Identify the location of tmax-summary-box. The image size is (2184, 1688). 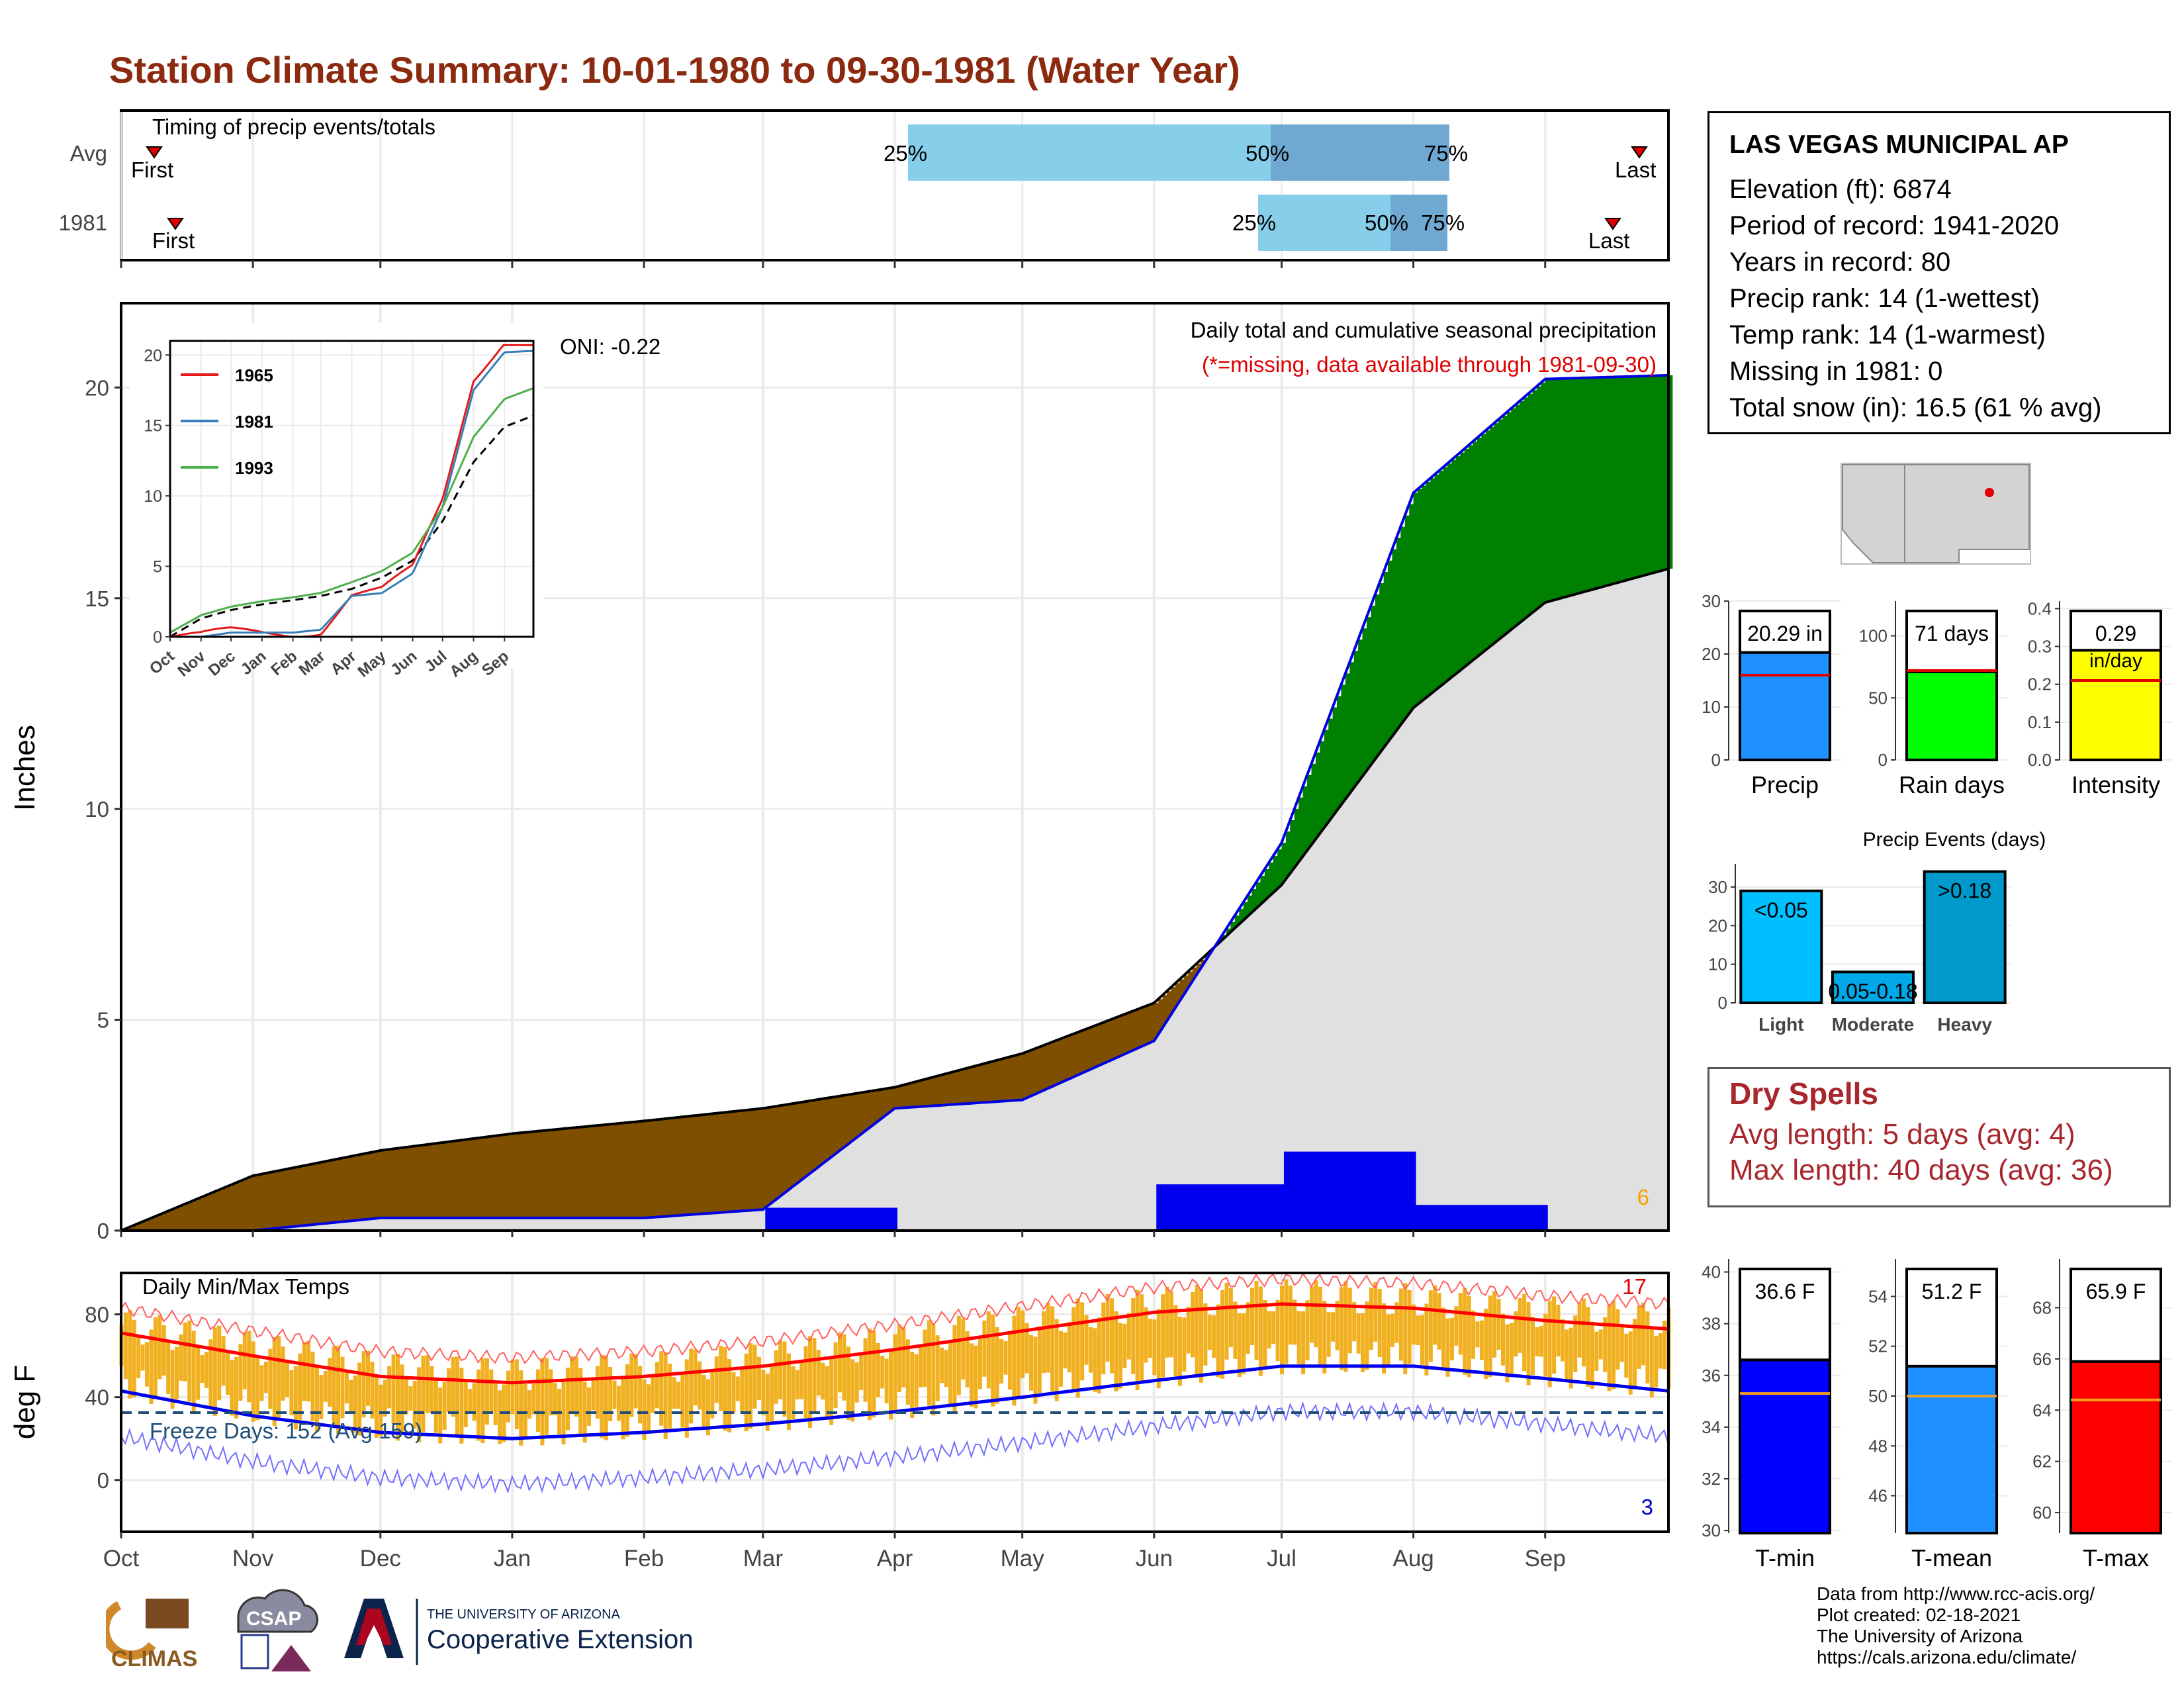
(2116, 1315).